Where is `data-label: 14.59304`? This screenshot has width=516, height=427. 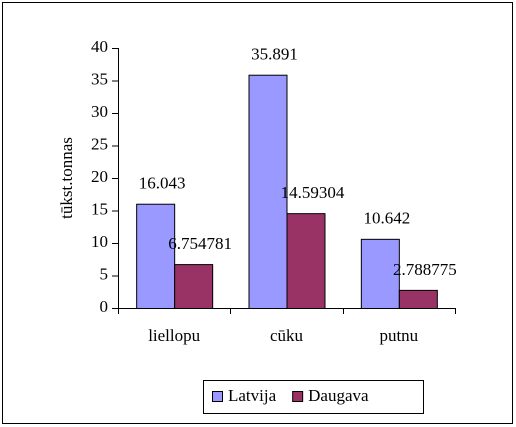
data-label: 14.59304 is located at coordinates (313, 192).